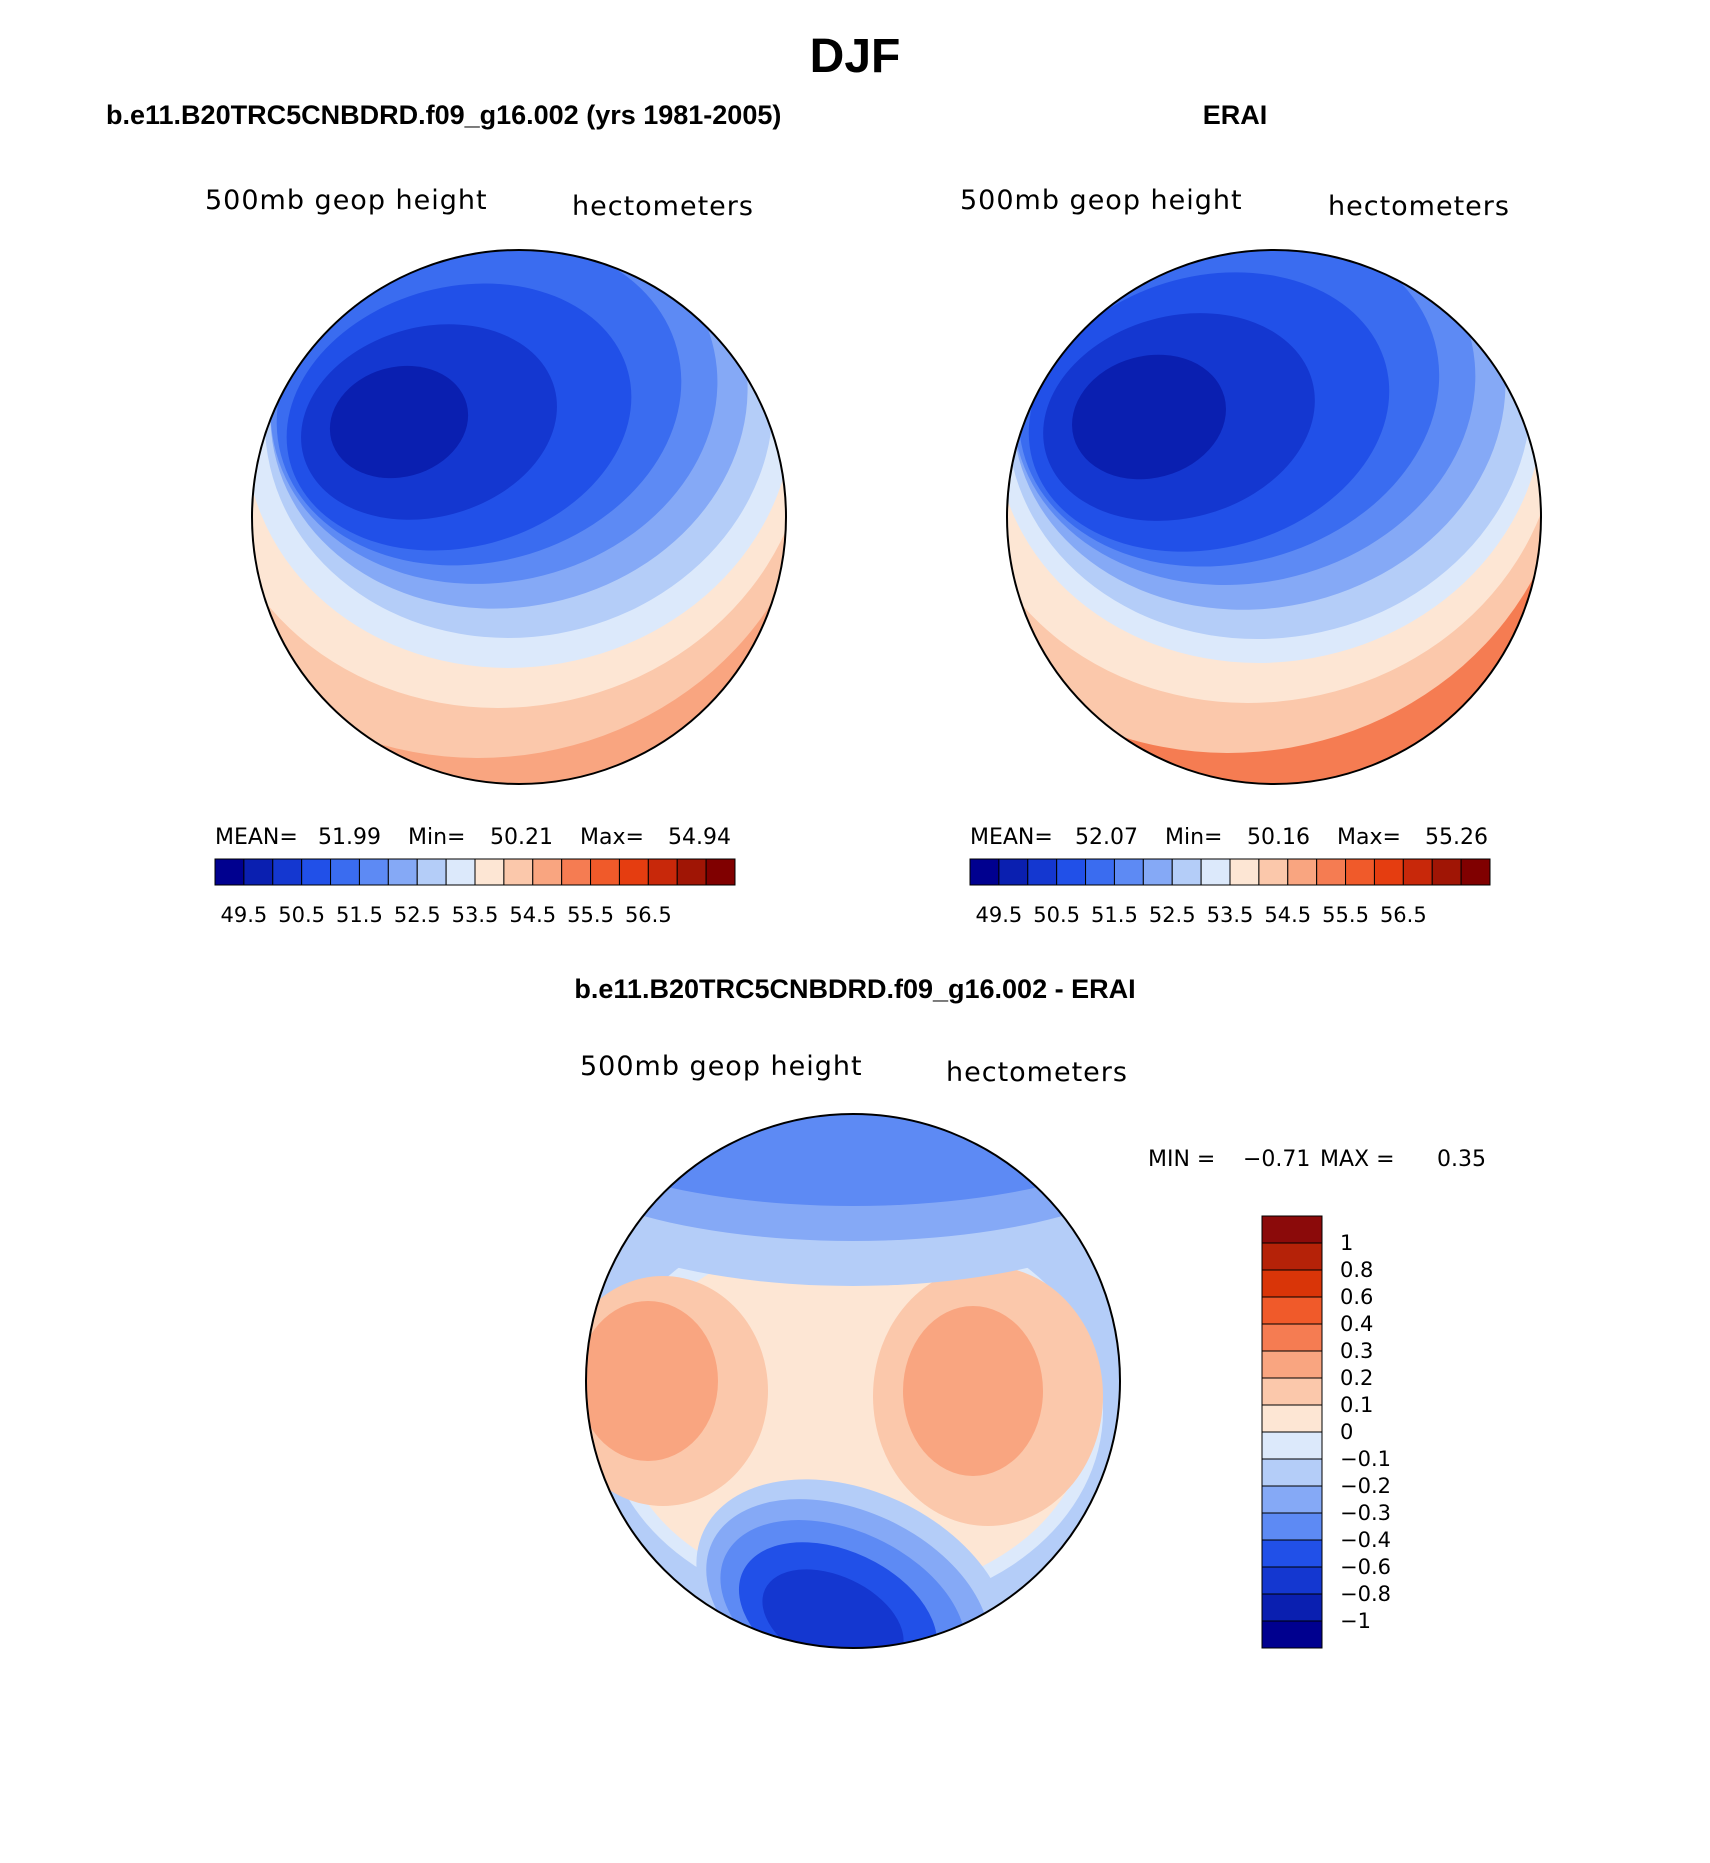 The height and width of the screenshot is (1863, 1710). What do you see at coordinates (1193, 837) in the screenshot?
I see `panel2-min-label: Min=` at bounding box center [1193, 837].